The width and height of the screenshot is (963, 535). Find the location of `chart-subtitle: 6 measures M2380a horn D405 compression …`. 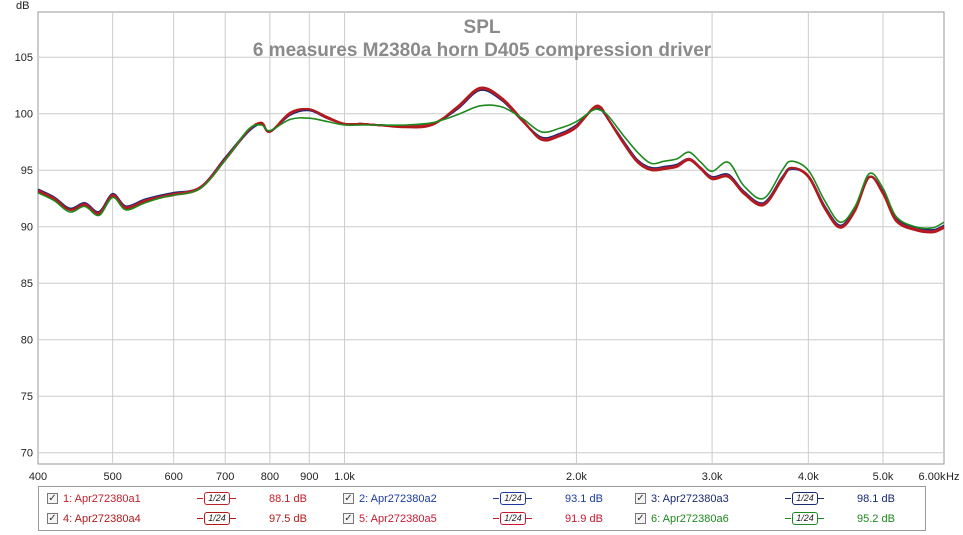

chart-subtitle: 6 measures M2380a horn D405 compression … is located at coordinates (482, 50).